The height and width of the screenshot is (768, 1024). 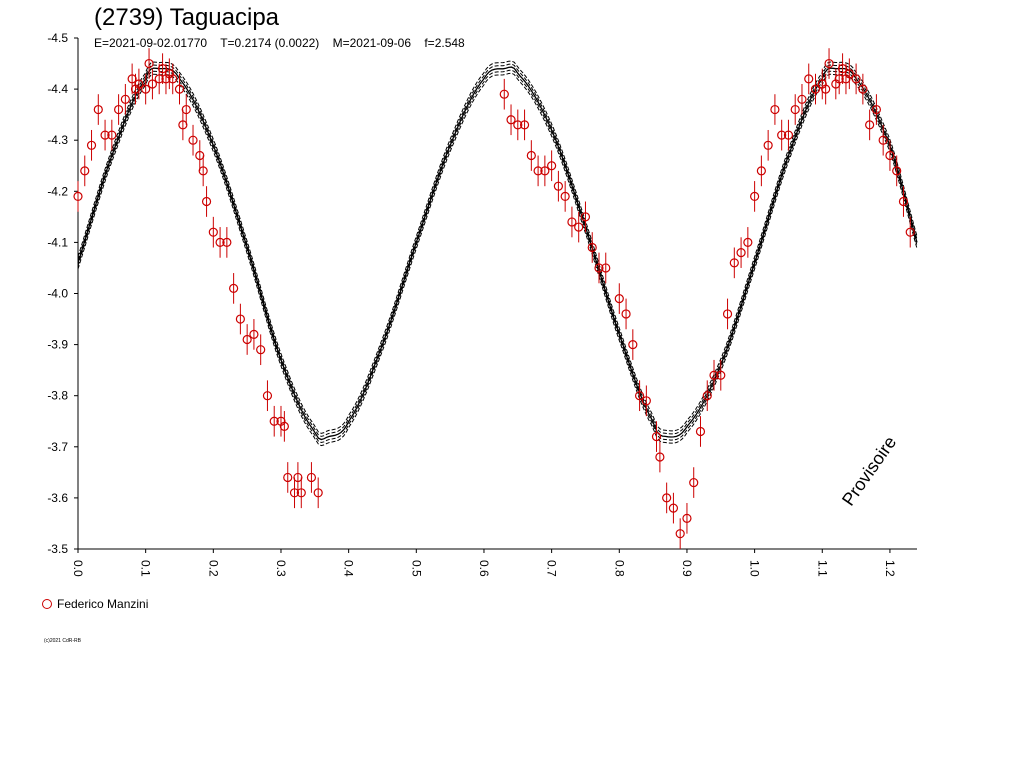 I want to click on x-tick-label: 0.8, so click(x=619, y=568).